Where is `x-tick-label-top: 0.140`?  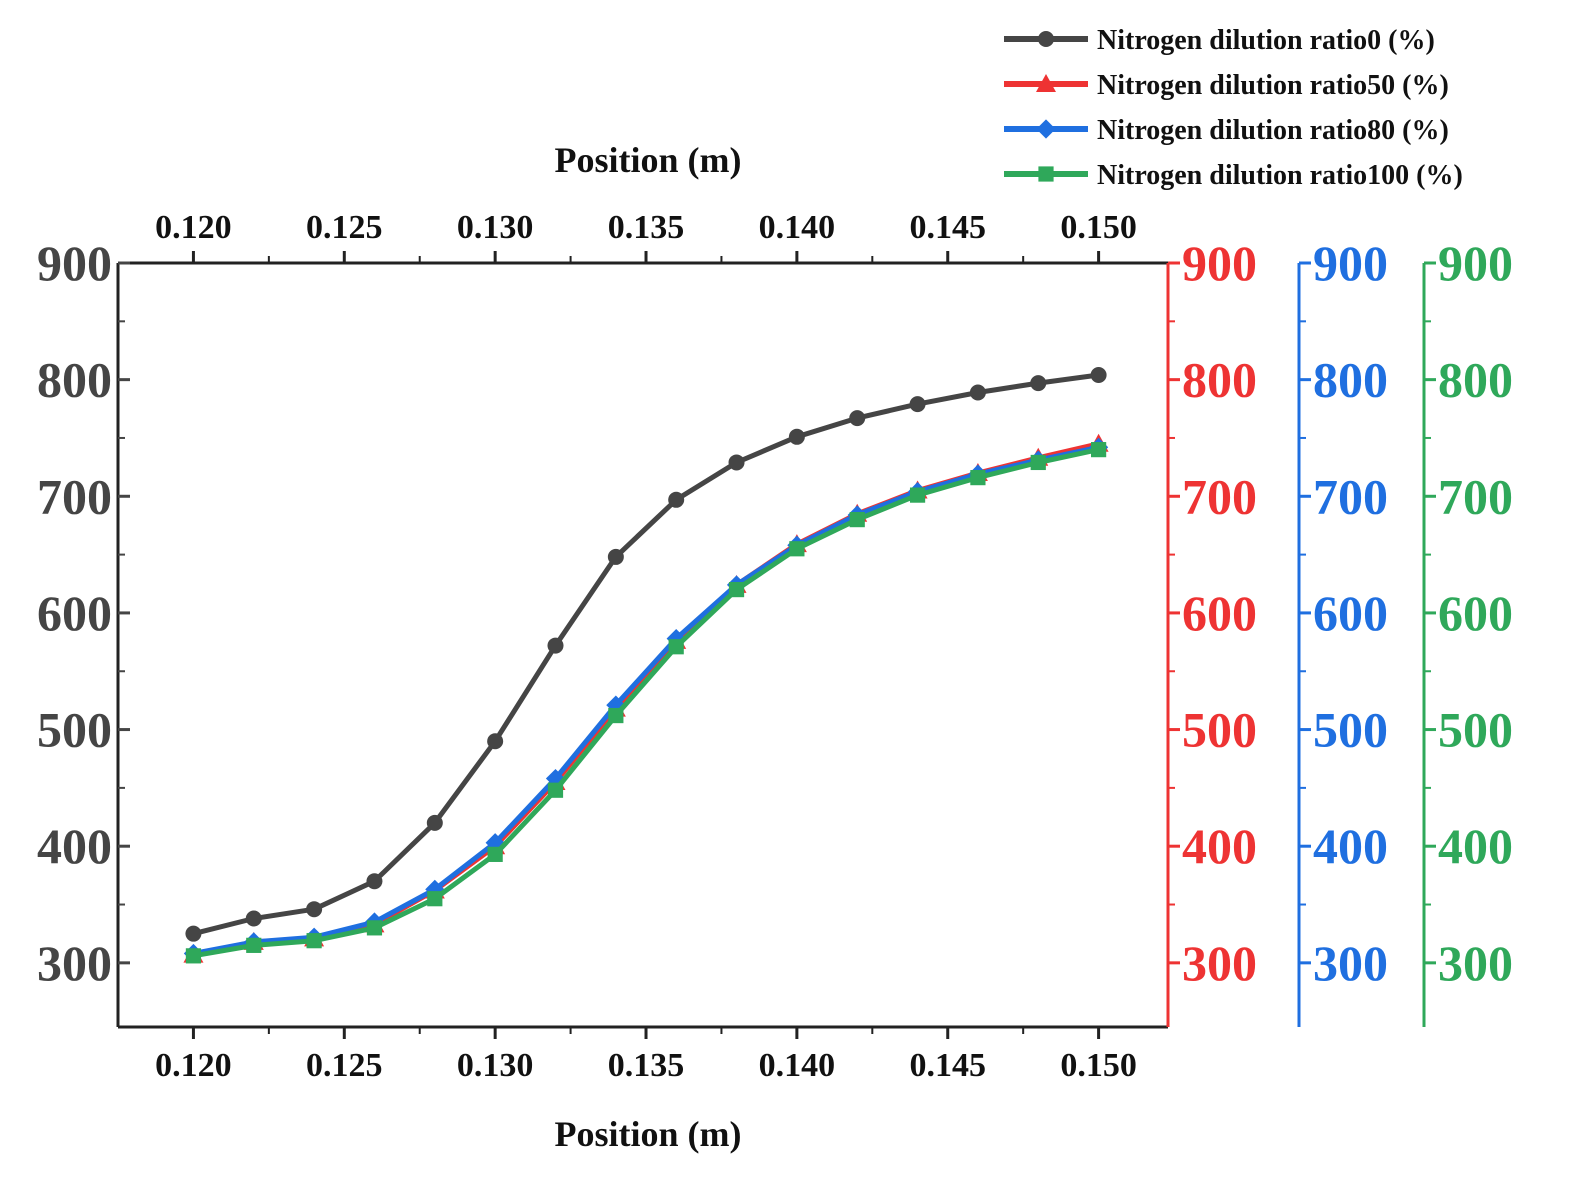
x-tick-label-top: 0.140 is located at coordinates (797, 227).